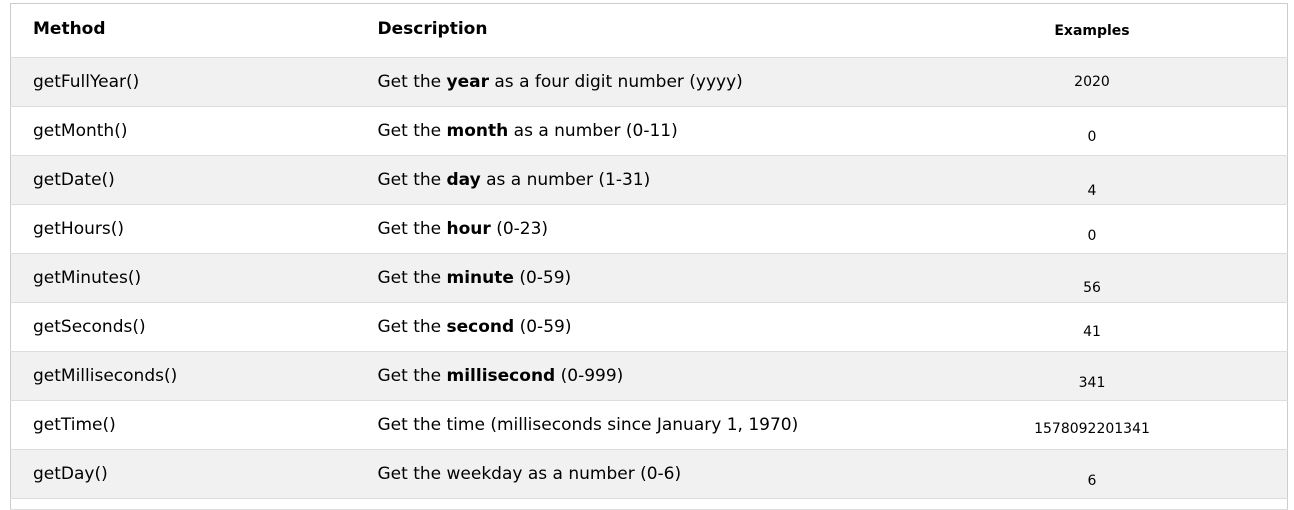 The image size is (1294, 510). I want to click on example-value: 4, so click(1092, 191).